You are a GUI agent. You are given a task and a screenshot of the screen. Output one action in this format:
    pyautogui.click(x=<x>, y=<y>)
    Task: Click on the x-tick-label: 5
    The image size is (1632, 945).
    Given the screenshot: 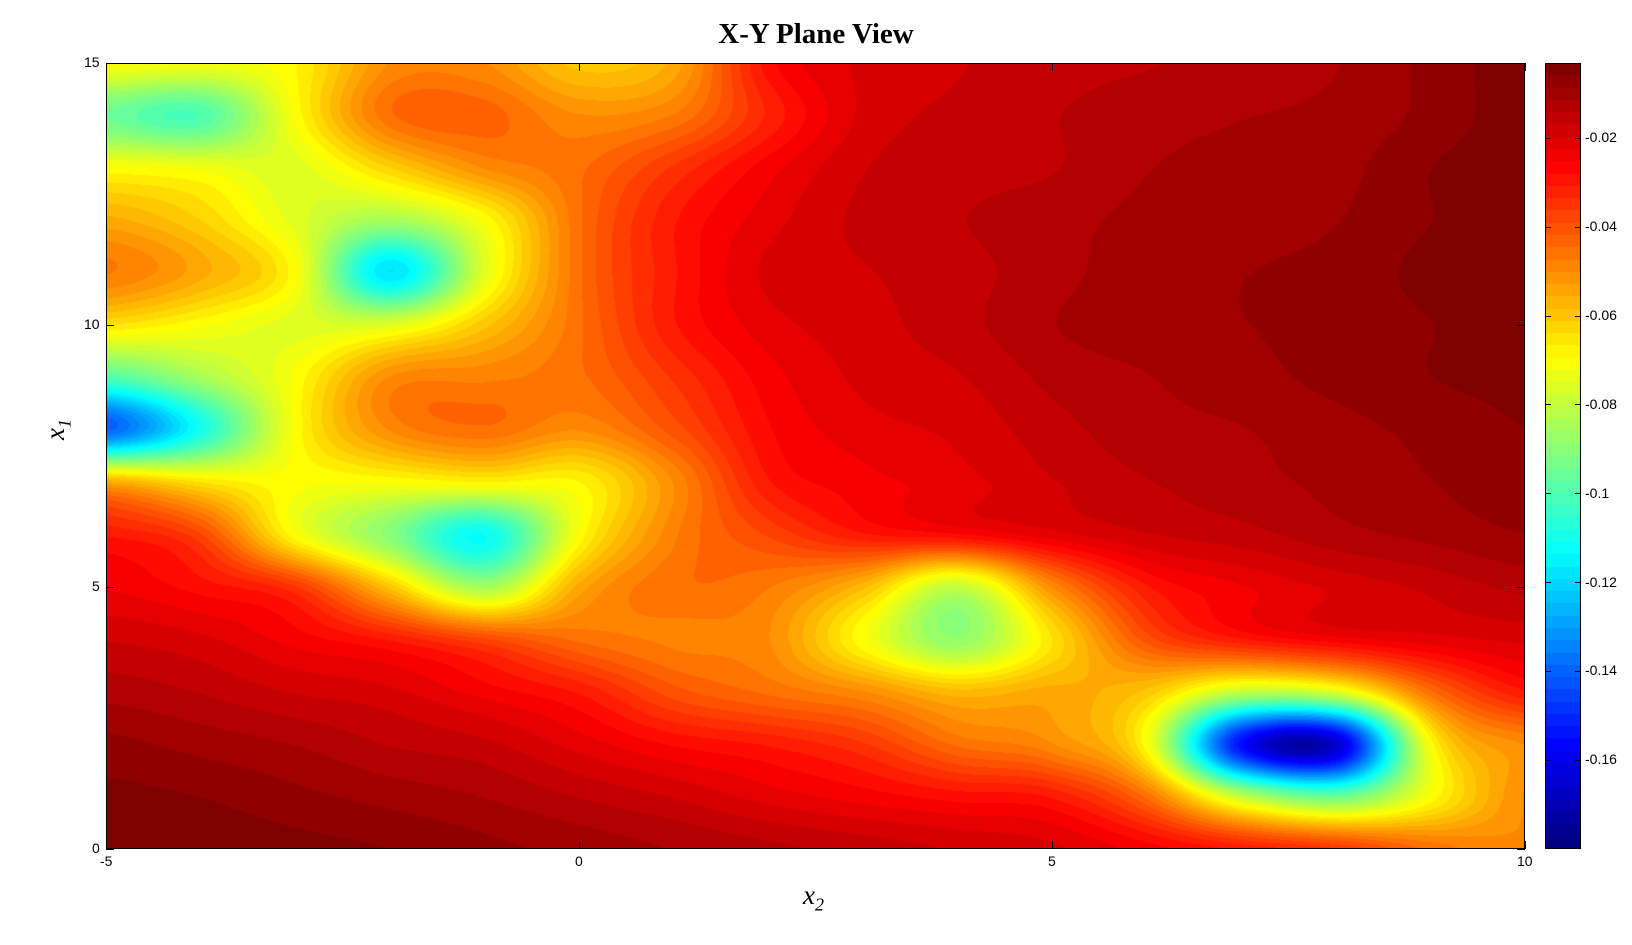 What is the action you would take?
    pyautogui.click(x=1052, y=861)
    